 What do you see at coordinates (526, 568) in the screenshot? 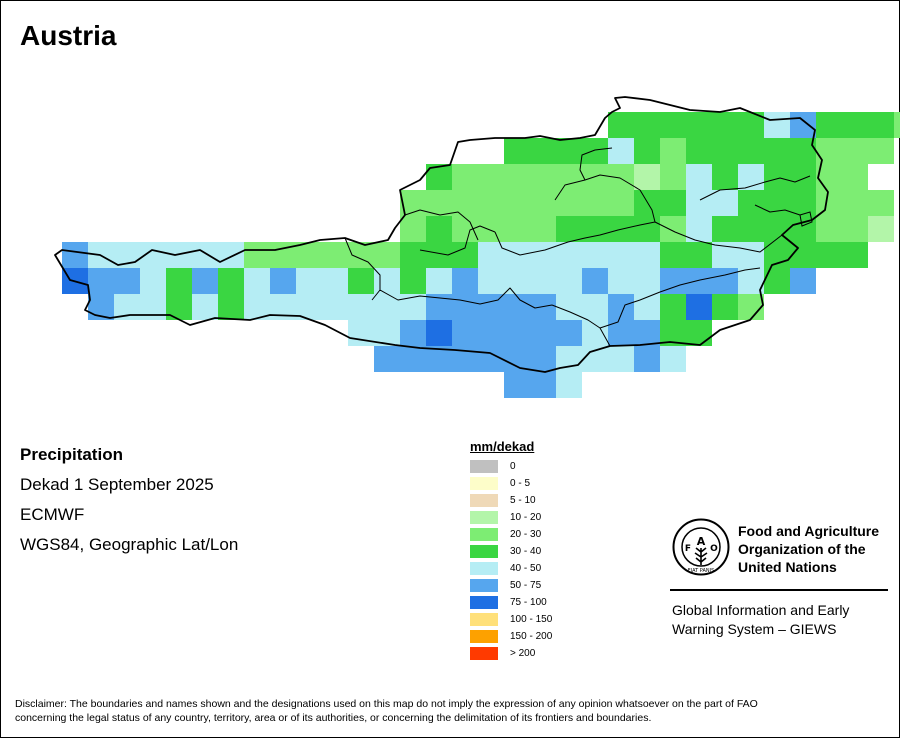
I see `legend-label: 40 - 50` at bounding box center [526, 568].